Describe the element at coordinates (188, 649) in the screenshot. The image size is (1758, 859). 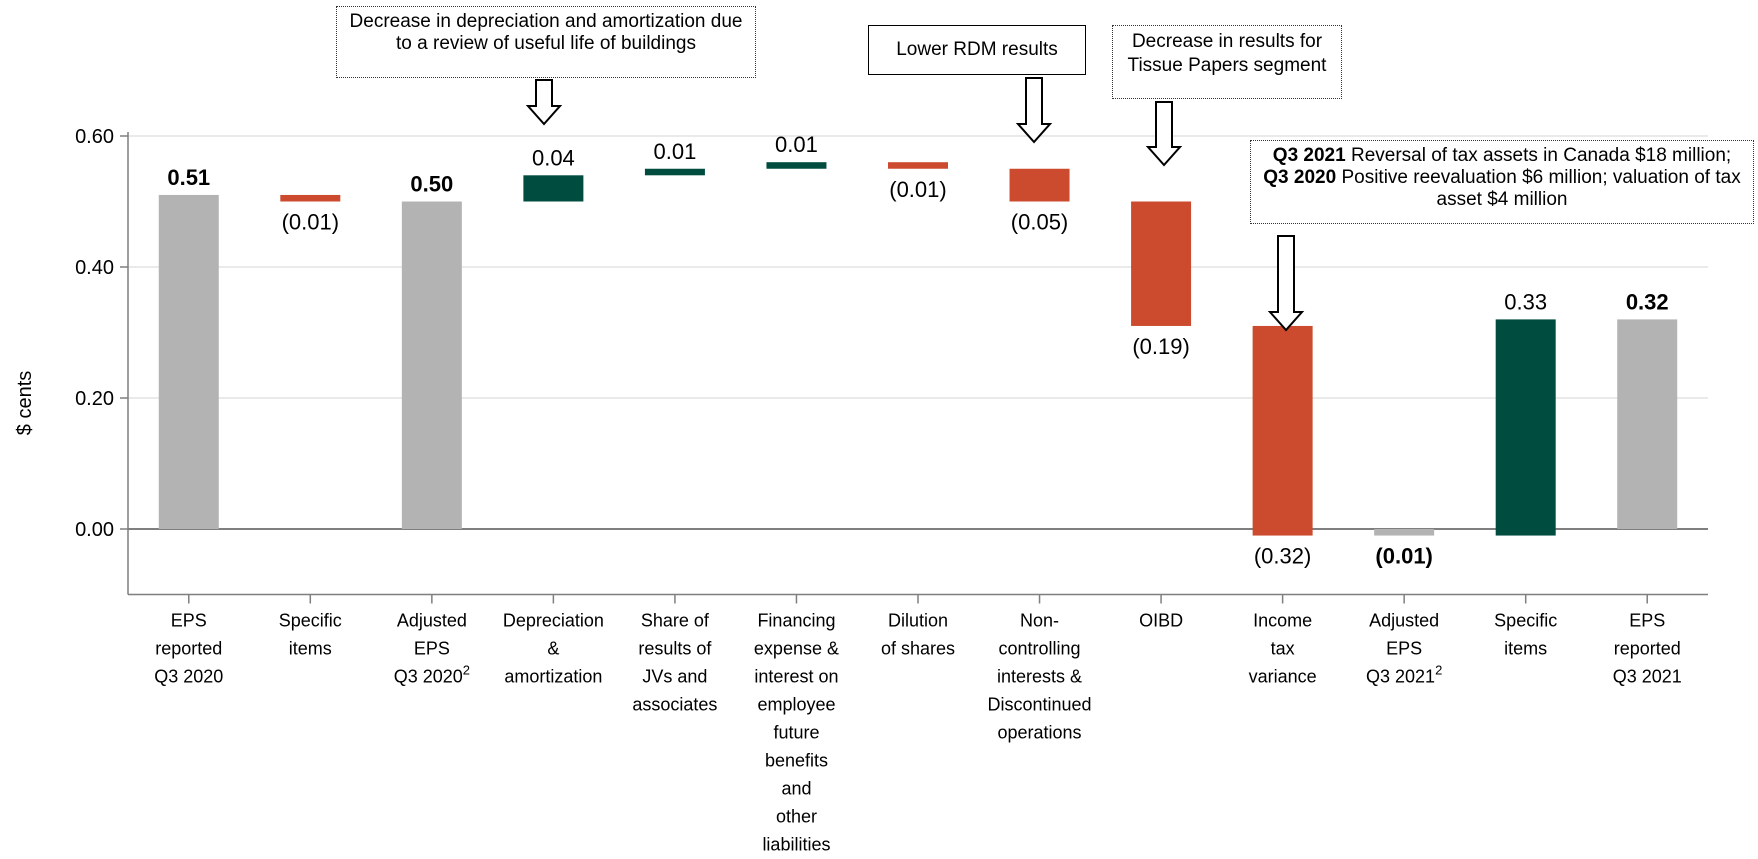
I see `category-label: EPS reported Q3 2020` at that location.